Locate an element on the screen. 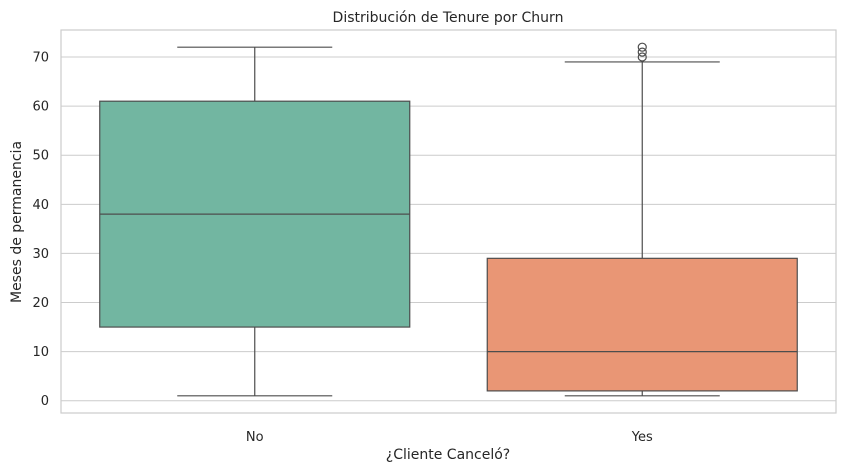 The width and height of the screenshot is (845, 473). y-axis-label: Meses de permanencia is located at coordinates (17, 222).